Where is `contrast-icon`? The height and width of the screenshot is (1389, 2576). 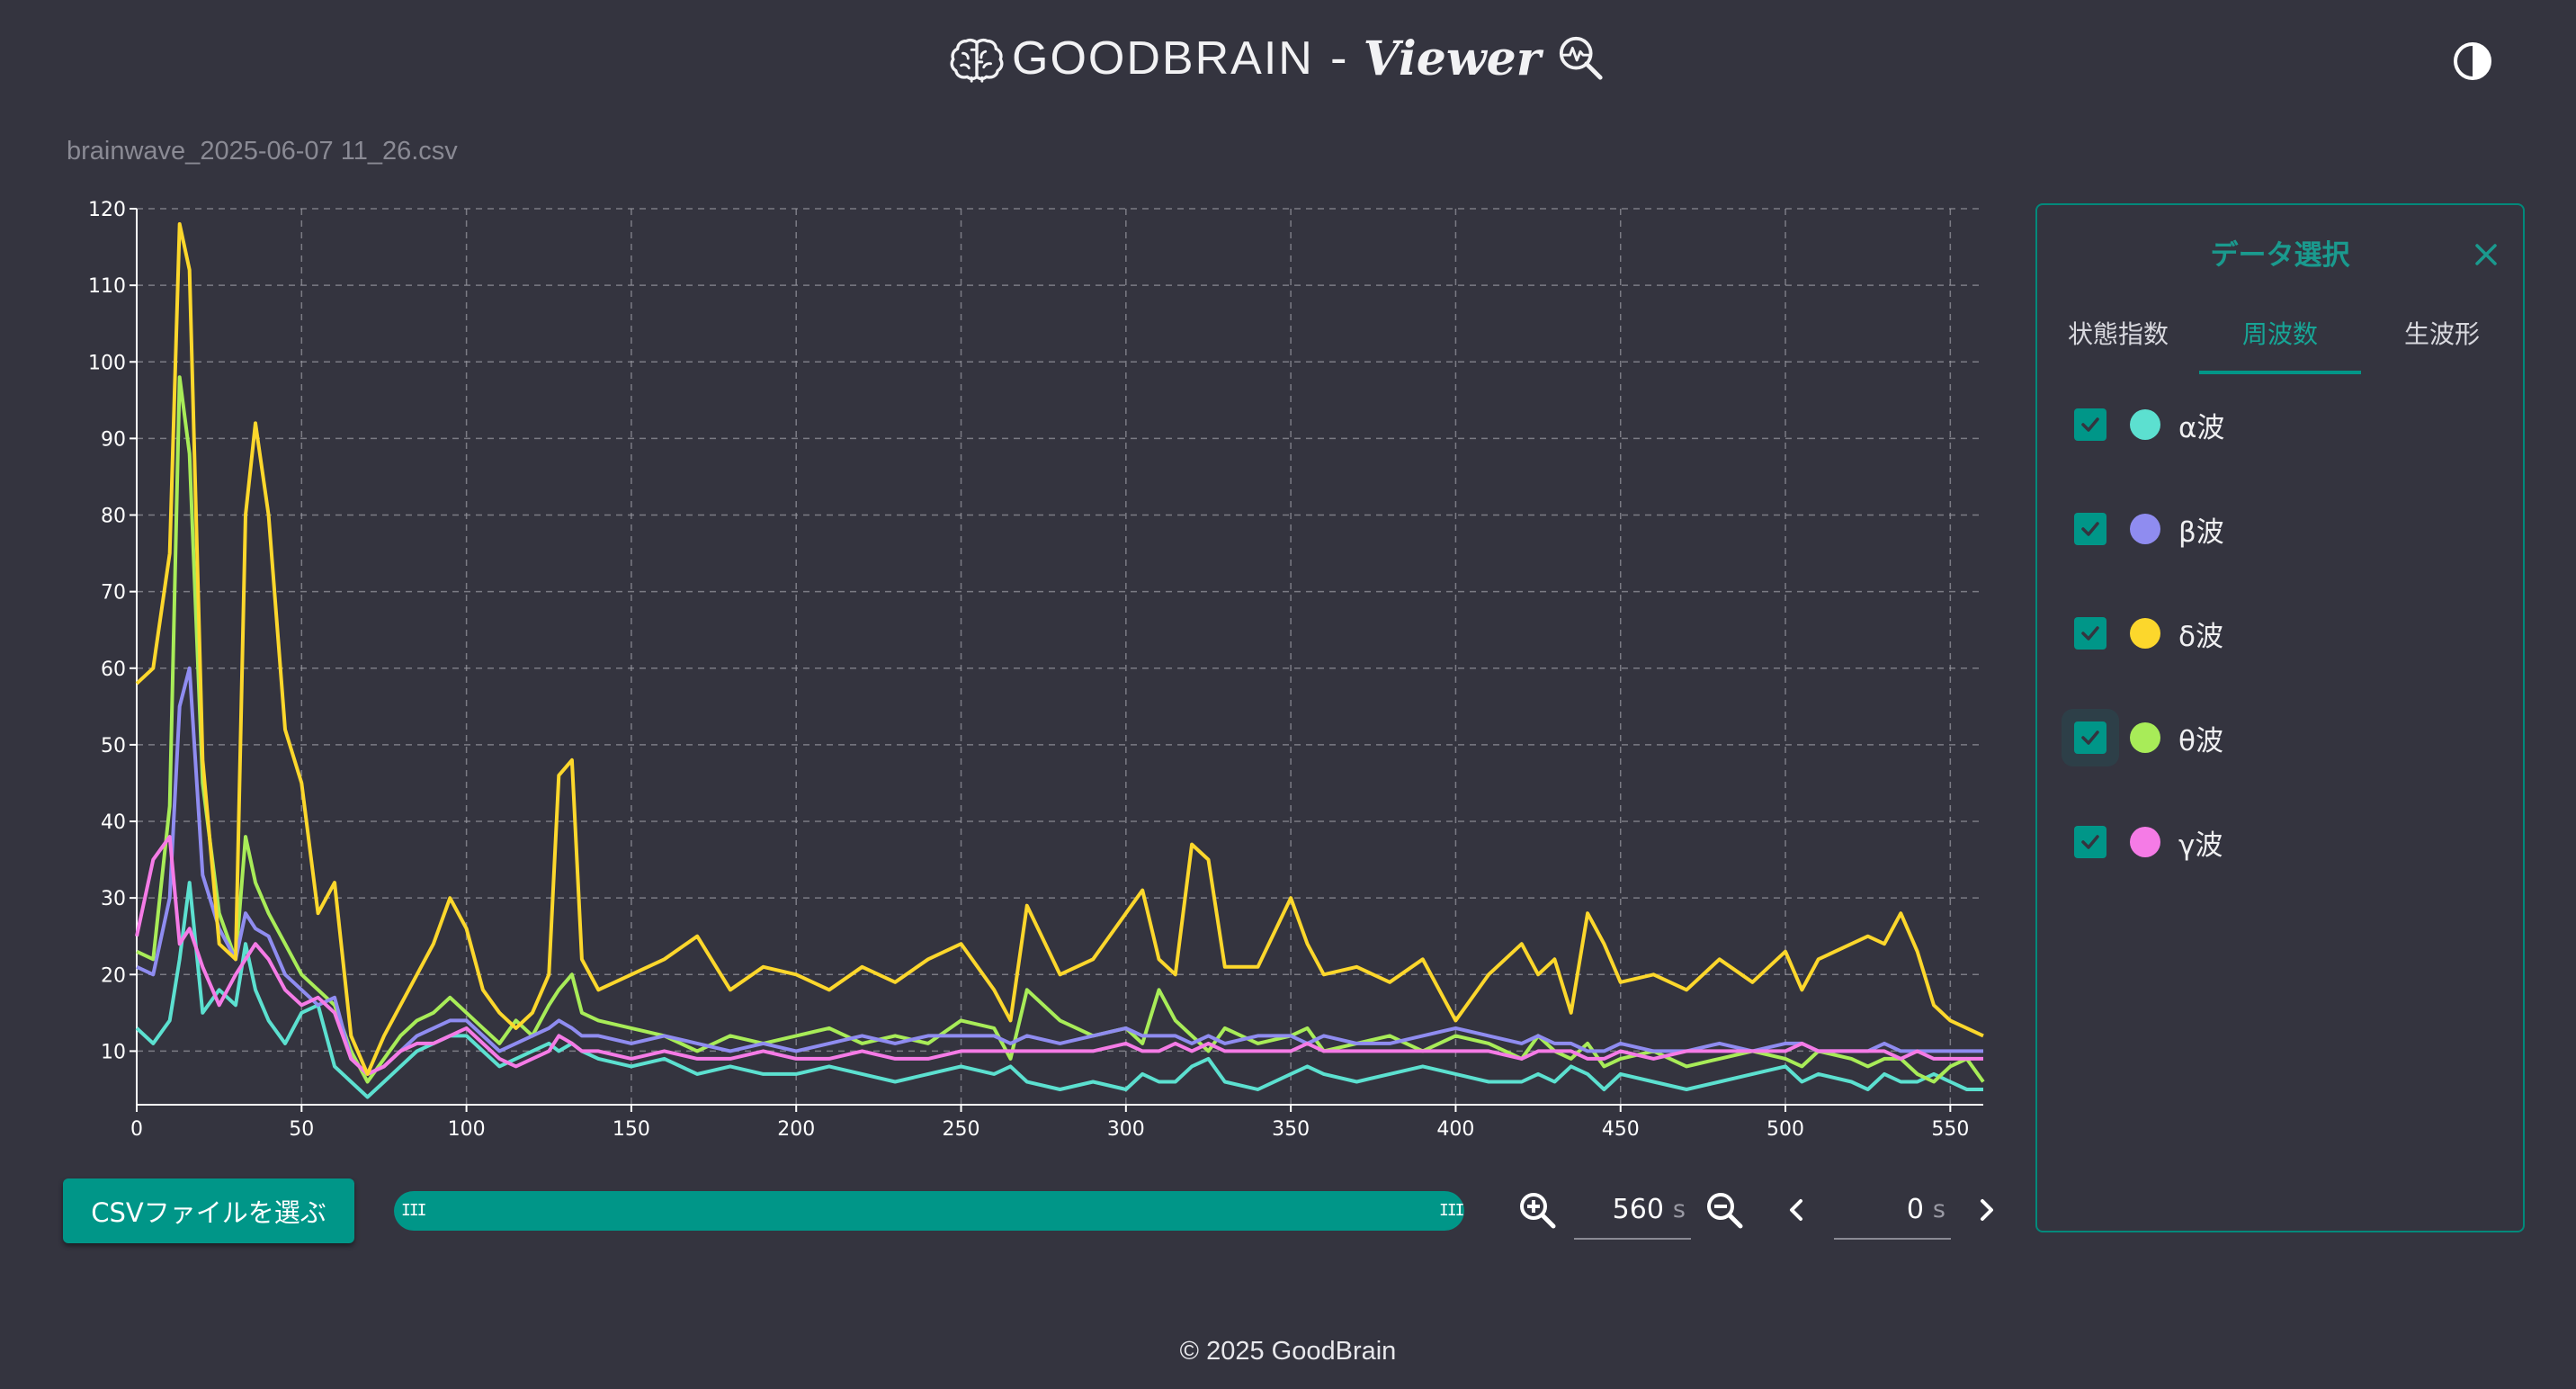 contrast-icon is located at coordinates (2472, 61).